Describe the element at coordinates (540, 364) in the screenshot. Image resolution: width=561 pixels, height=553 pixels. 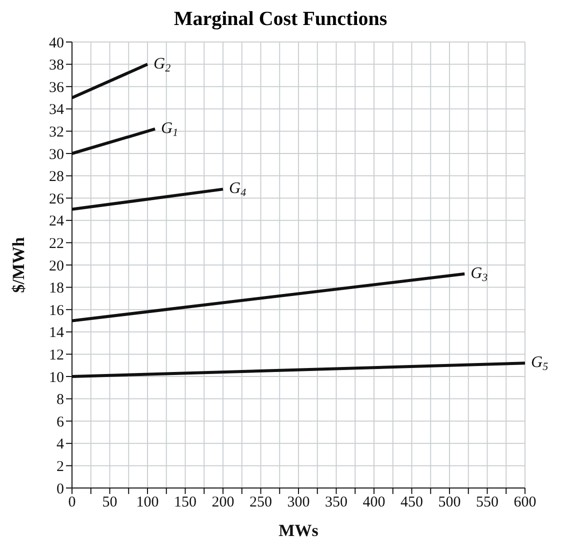
I see `annotation: G$_{5}$` at that location.